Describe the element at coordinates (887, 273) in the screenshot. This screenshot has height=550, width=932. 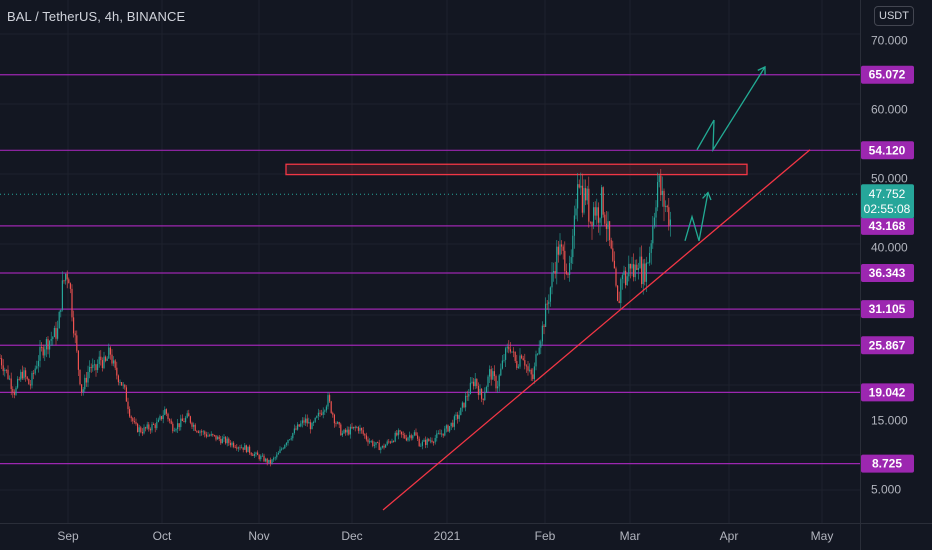
I see `level-label: 36.343` at that location.